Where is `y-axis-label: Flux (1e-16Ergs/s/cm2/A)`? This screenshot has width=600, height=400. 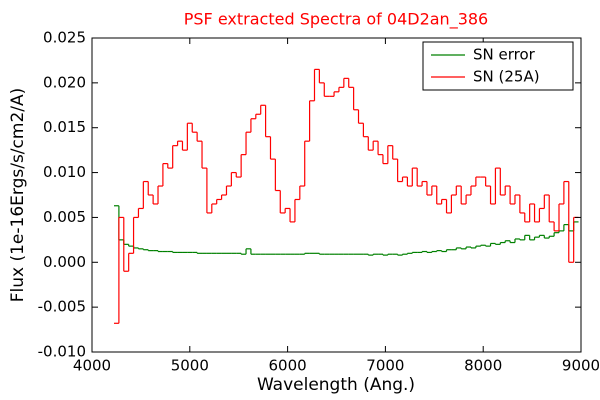 y-axis-label: Flux (1e-16Ergs/s/cm2/A) is located at coordinates (18, 195).